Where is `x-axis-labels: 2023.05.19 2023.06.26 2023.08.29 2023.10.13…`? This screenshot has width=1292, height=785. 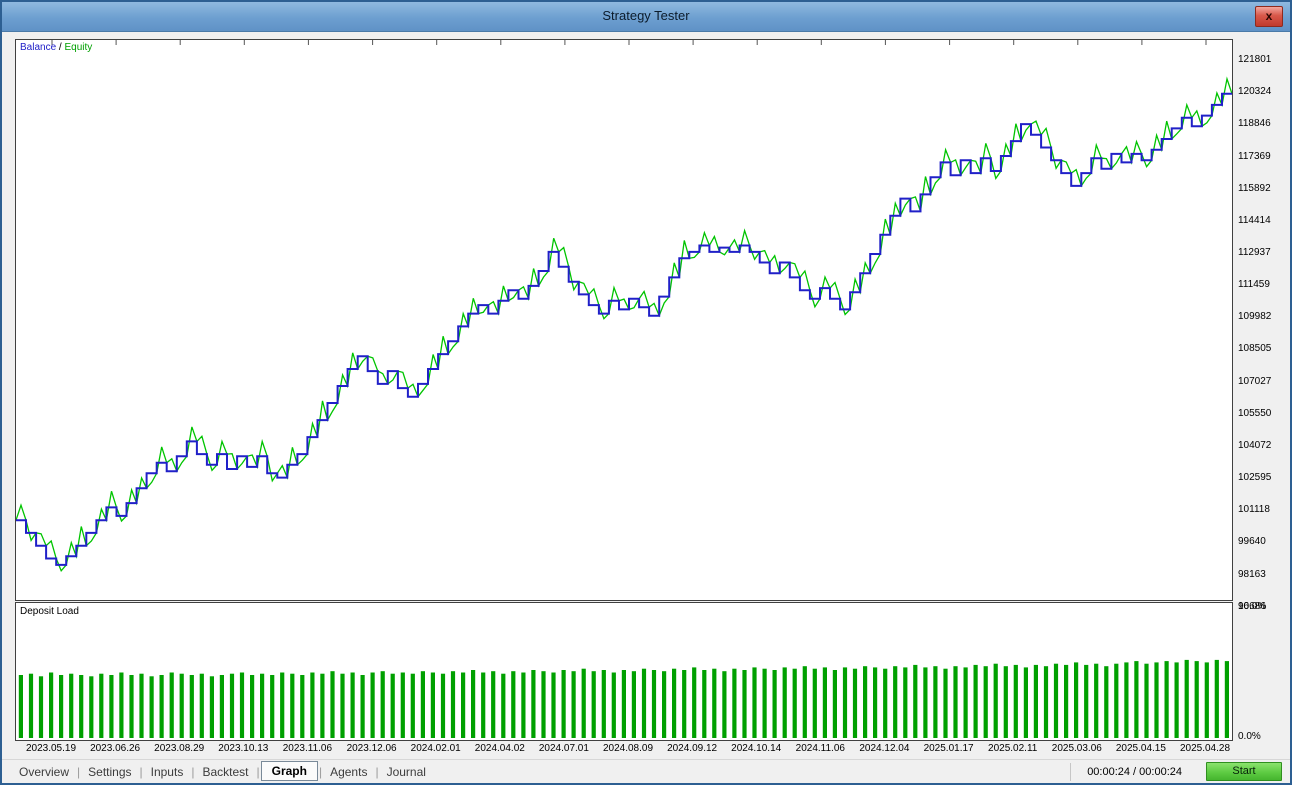 x-axis-labels: 2023.05.19 2023.06.26 2023.08.29 2023.10.13… is located at coordinates (624, 749).